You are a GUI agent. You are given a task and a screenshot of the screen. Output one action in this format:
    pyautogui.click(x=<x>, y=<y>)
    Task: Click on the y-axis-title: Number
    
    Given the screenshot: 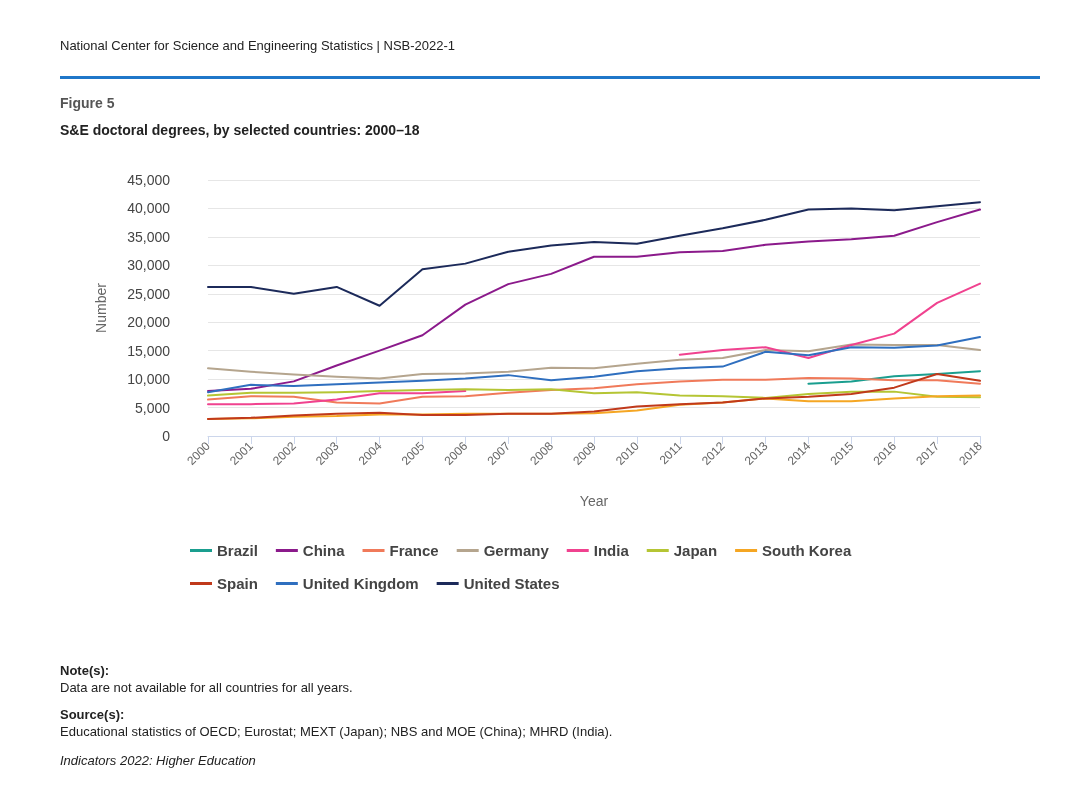 What is the action you would take?
    pyautogui.click(x=101, y=307)
    